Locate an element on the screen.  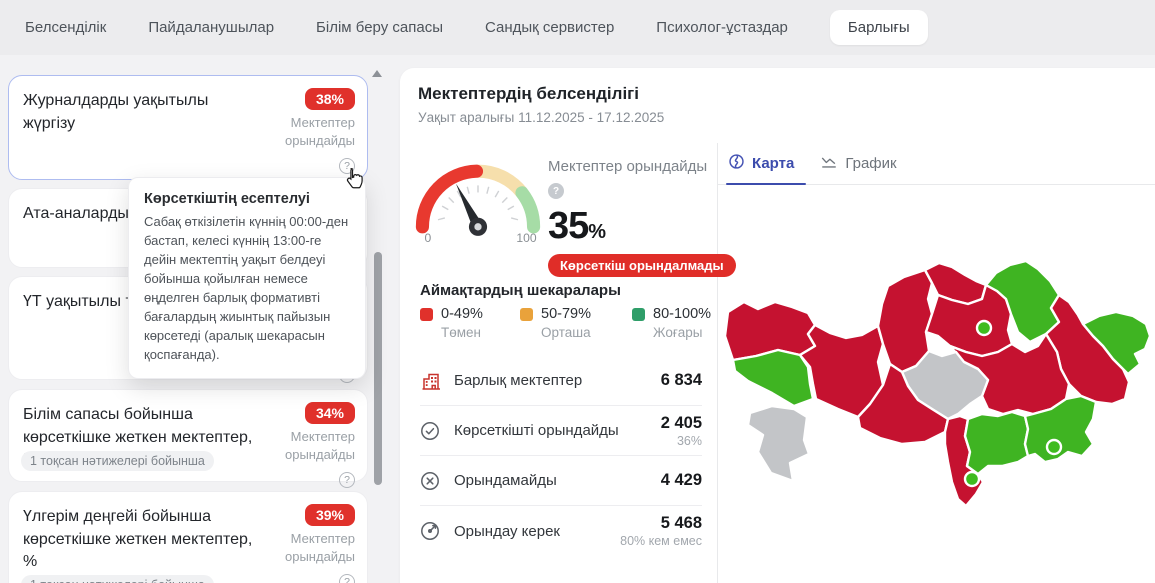
x-circle-icon is located at coordinates (432, 481).